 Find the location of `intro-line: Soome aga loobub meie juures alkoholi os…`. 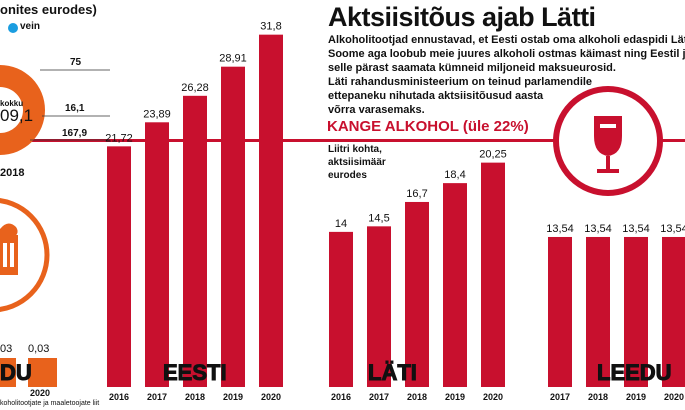

intro-line: Soome aga loobub meie juures alkoholi os… is located at coordinates (506, 54).